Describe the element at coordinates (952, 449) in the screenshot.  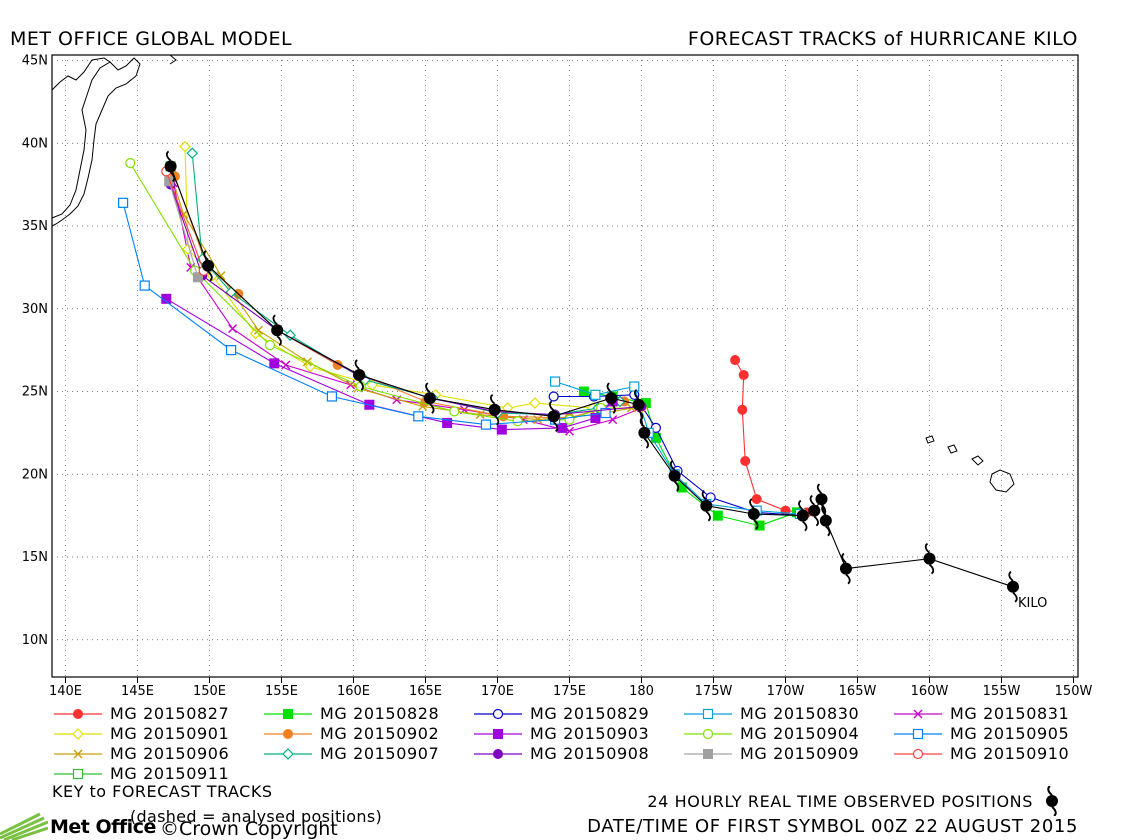
I see `island-oahu` at that location.